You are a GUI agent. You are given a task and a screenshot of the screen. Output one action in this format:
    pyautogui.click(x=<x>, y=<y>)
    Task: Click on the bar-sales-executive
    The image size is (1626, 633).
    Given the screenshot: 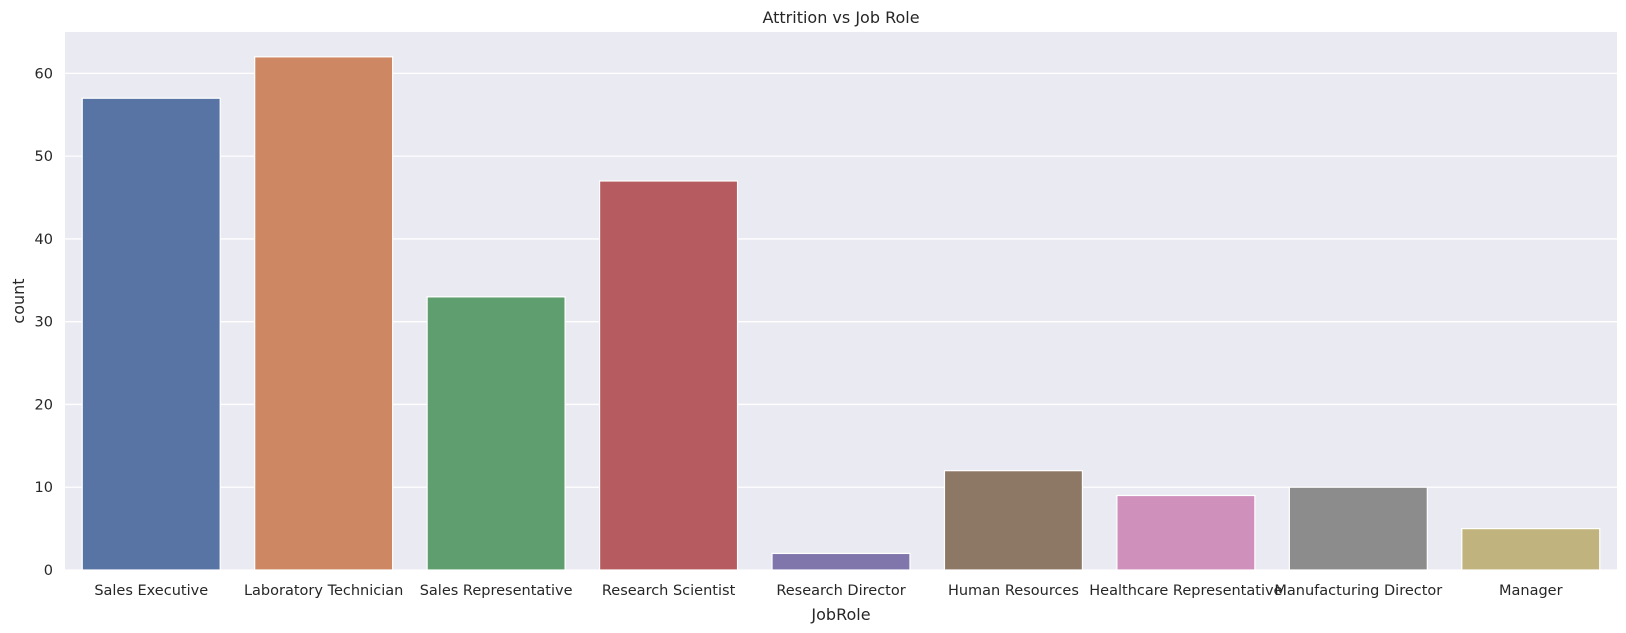 What is the action you would take?
    pyautogui.click(x=151, y=334)
    